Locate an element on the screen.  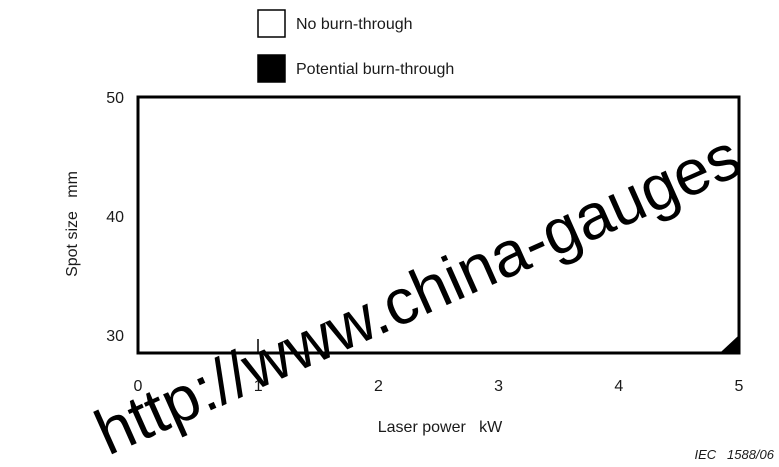
x-tick-label-5: 5 is located at coordinates (739, 386).